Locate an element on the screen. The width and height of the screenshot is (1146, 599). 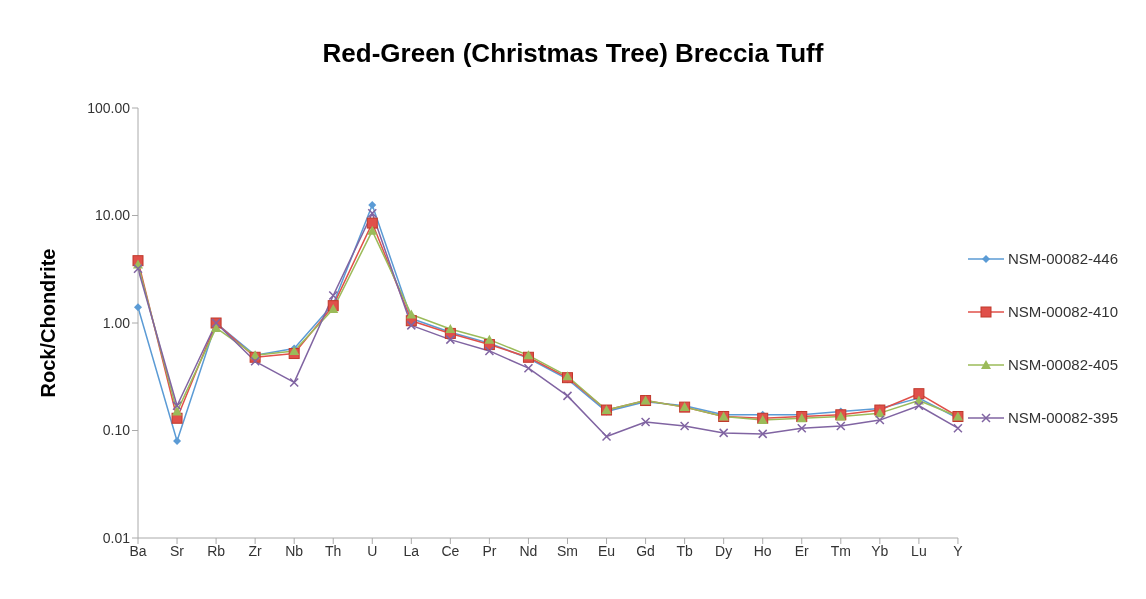
x-tick-label: Er is located at coordinates (802, 550).